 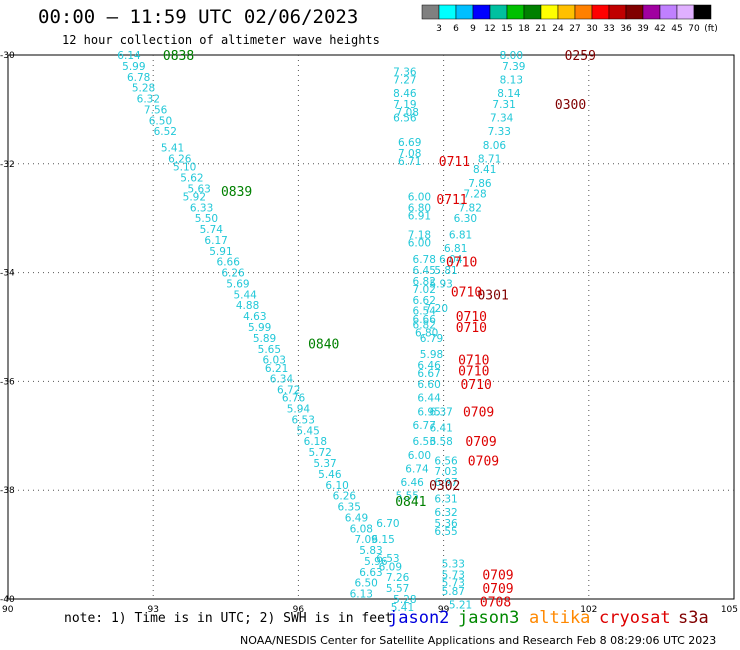 I want to click on swh-value: 4.88, so click(x=247, y=306).